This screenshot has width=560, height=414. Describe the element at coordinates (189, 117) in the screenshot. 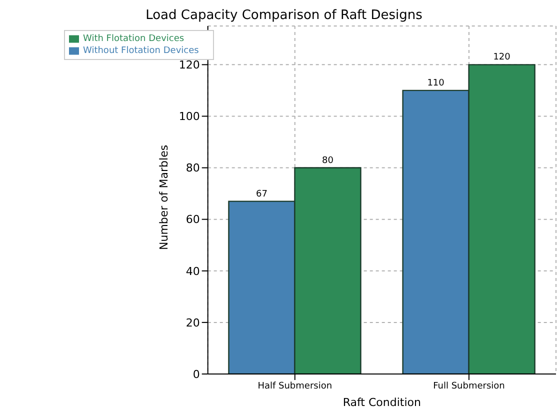

I see `y-tick-label: 100` at that location.